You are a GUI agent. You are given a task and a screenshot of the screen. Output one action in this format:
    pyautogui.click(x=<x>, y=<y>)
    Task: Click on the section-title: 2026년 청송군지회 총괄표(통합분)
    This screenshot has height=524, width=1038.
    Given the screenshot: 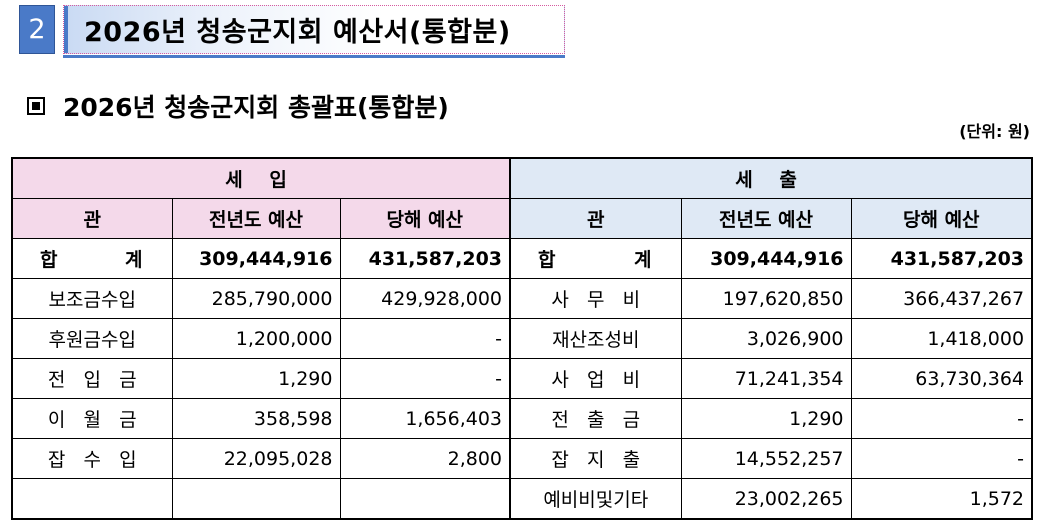 What is the action you would take?
    pyautogui.click(x=256, y=107)
    